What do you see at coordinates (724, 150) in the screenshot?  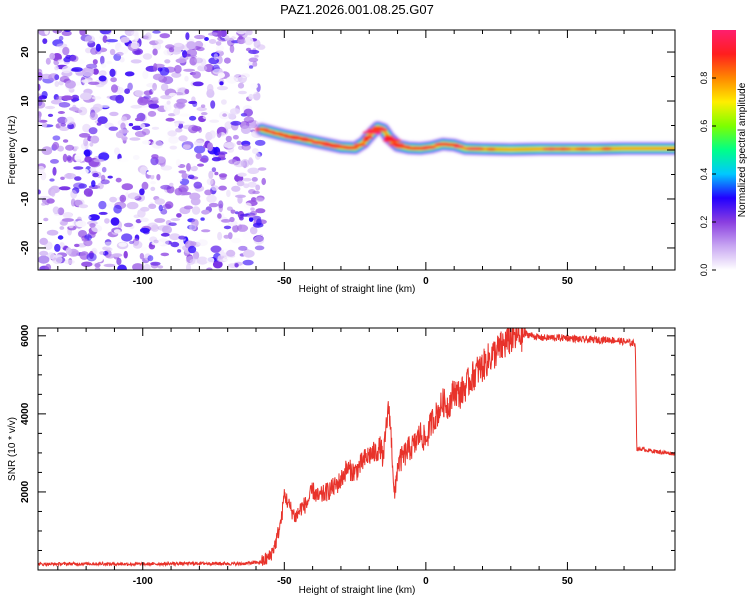 I see `colorbar-bar` at bounding box center [724, 150].